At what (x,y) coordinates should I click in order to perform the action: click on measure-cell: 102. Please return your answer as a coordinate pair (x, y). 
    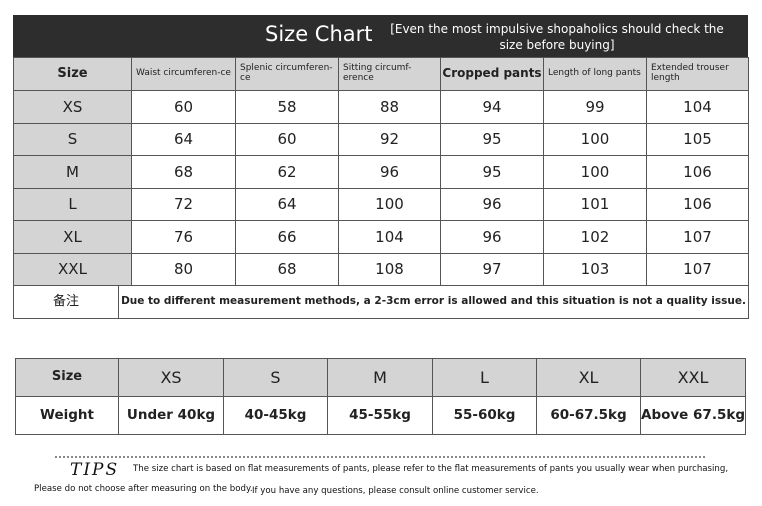
    Looking at the image, I should click on (595, 237).